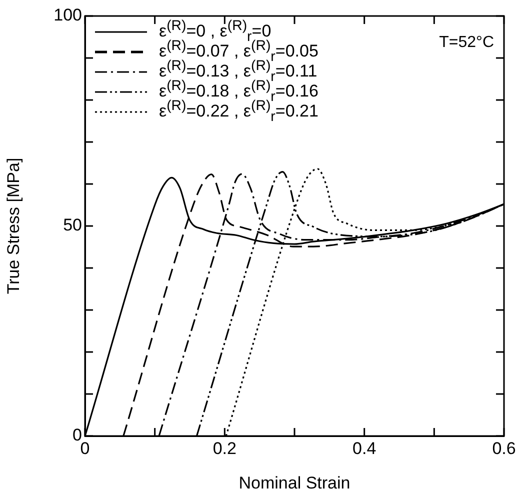  What do you see at coordinates (364, 448) in the screenshot?
I see `x-tick-label: 0.4` at bounding box center [364, 448].